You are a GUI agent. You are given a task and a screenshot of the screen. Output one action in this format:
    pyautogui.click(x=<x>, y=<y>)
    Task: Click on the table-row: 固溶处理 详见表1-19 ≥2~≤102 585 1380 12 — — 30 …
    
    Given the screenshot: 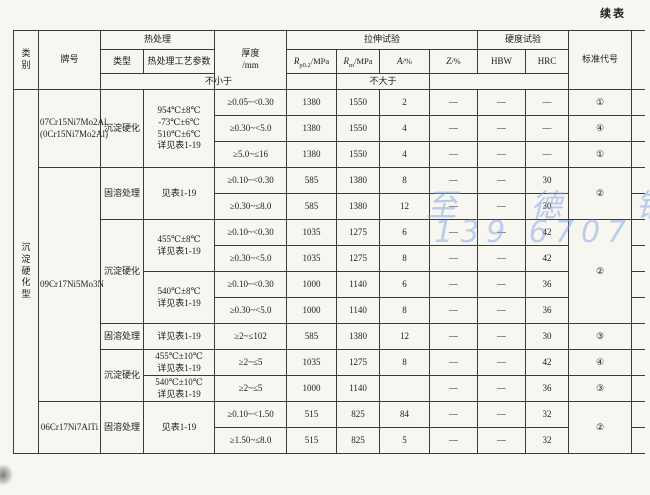 What is the action you would take?
    pyautogui.click(x=323, y=336)
    